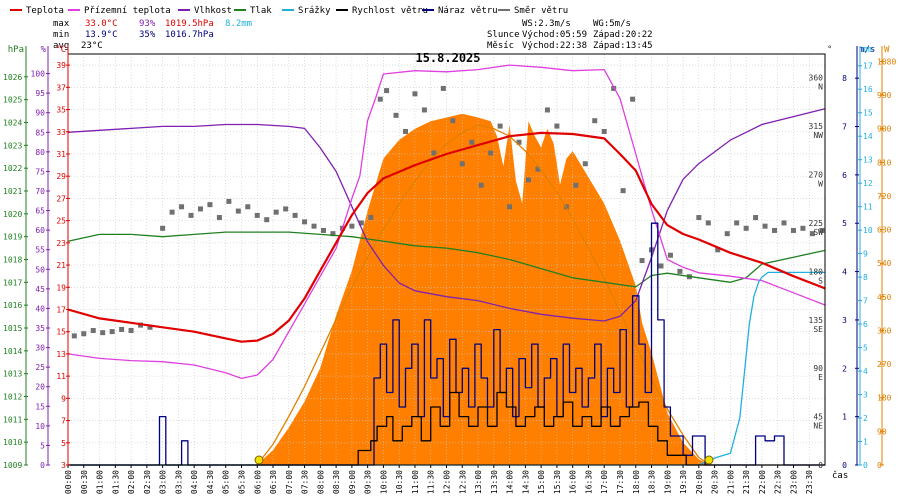 The height and width of the screenshot is (504, 900). I want to click on sunrise-marker, so click(259, 460).